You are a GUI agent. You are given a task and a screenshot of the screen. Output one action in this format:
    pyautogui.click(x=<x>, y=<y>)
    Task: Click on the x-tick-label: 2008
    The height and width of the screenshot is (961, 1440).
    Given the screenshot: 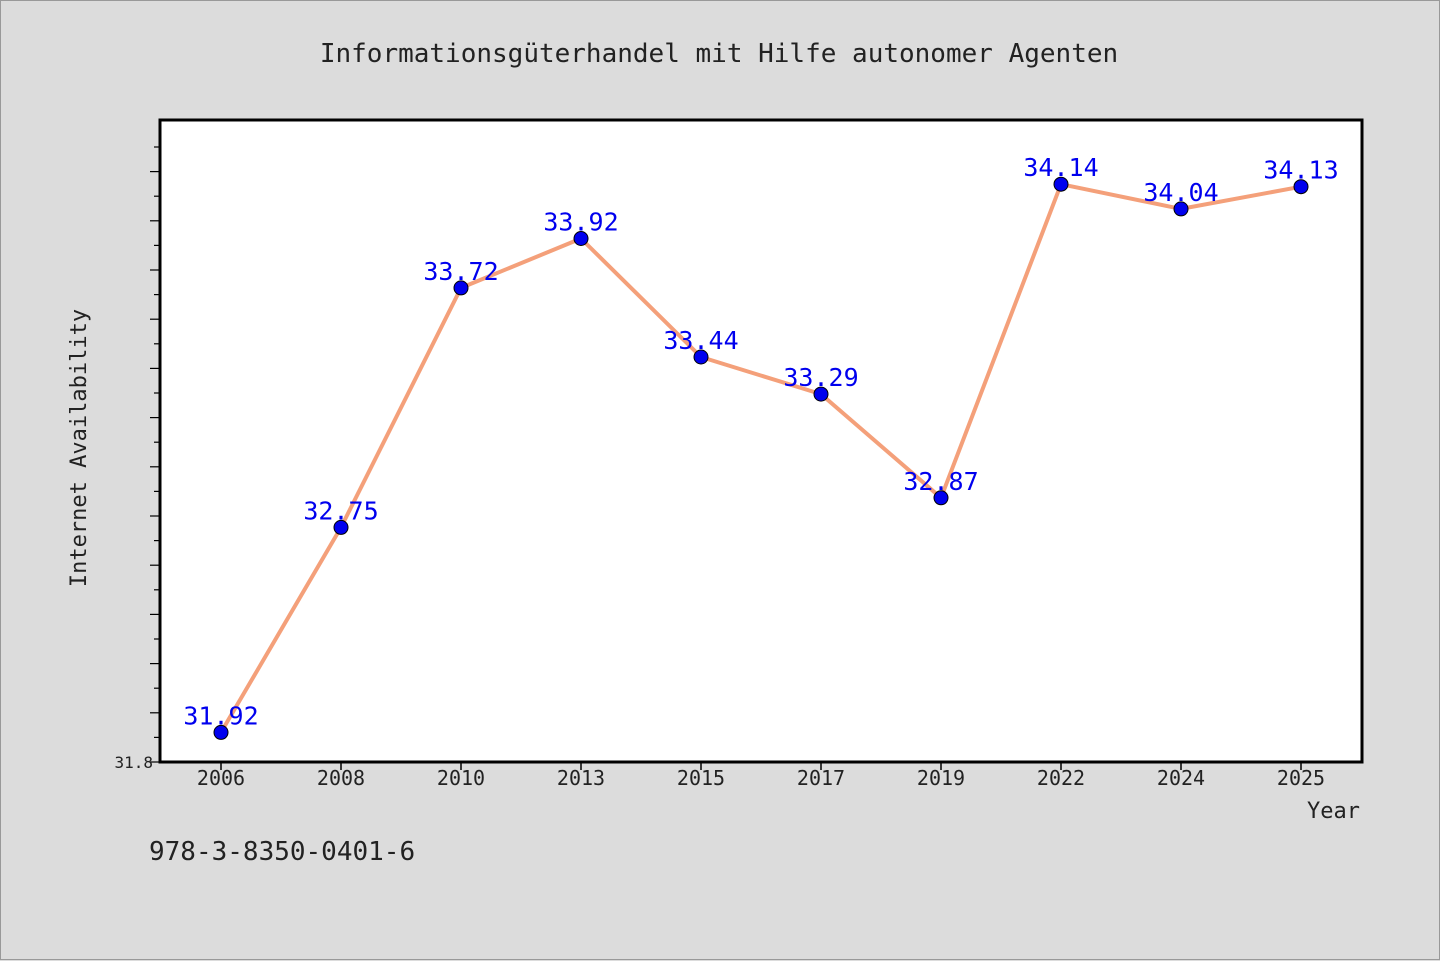 What is the action you would take?
    pyautogui.click(x=341, y=778)
    